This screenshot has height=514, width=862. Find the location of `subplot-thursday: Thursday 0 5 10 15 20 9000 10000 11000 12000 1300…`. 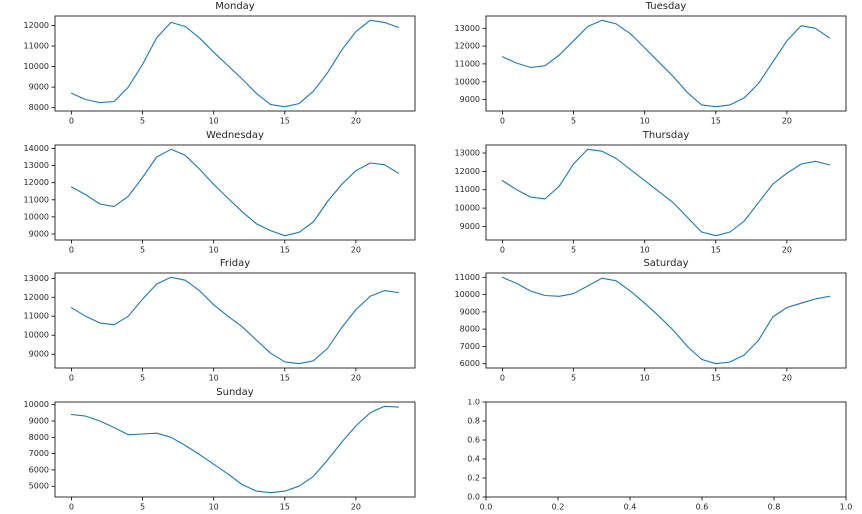

subplot-thursday: Thursday 0 5 10 15 20 9000 10000 11000 12000 1300… is located at coordinates (646, 193).